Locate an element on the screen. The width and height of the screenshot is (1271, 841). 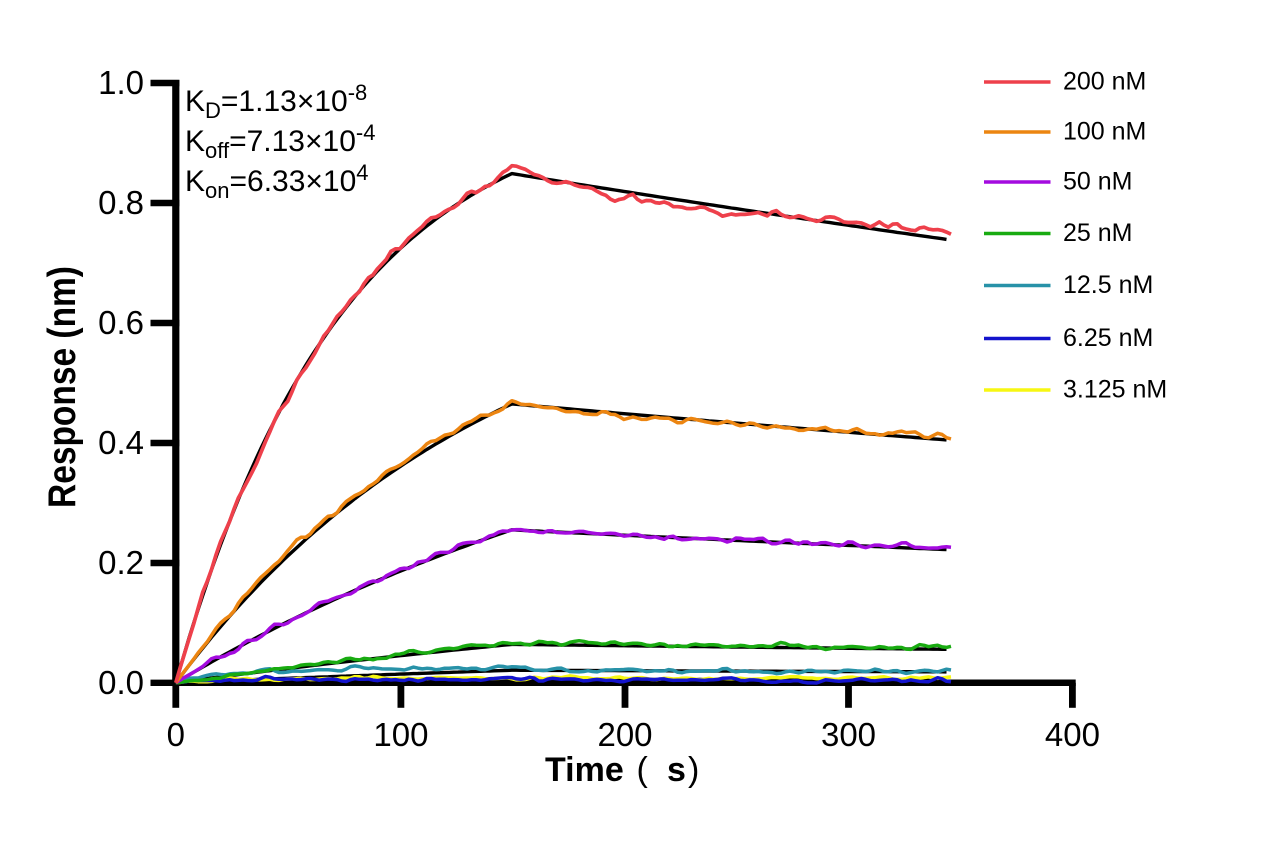
svg-text: 0.6 is located at coordinates (121, 322).